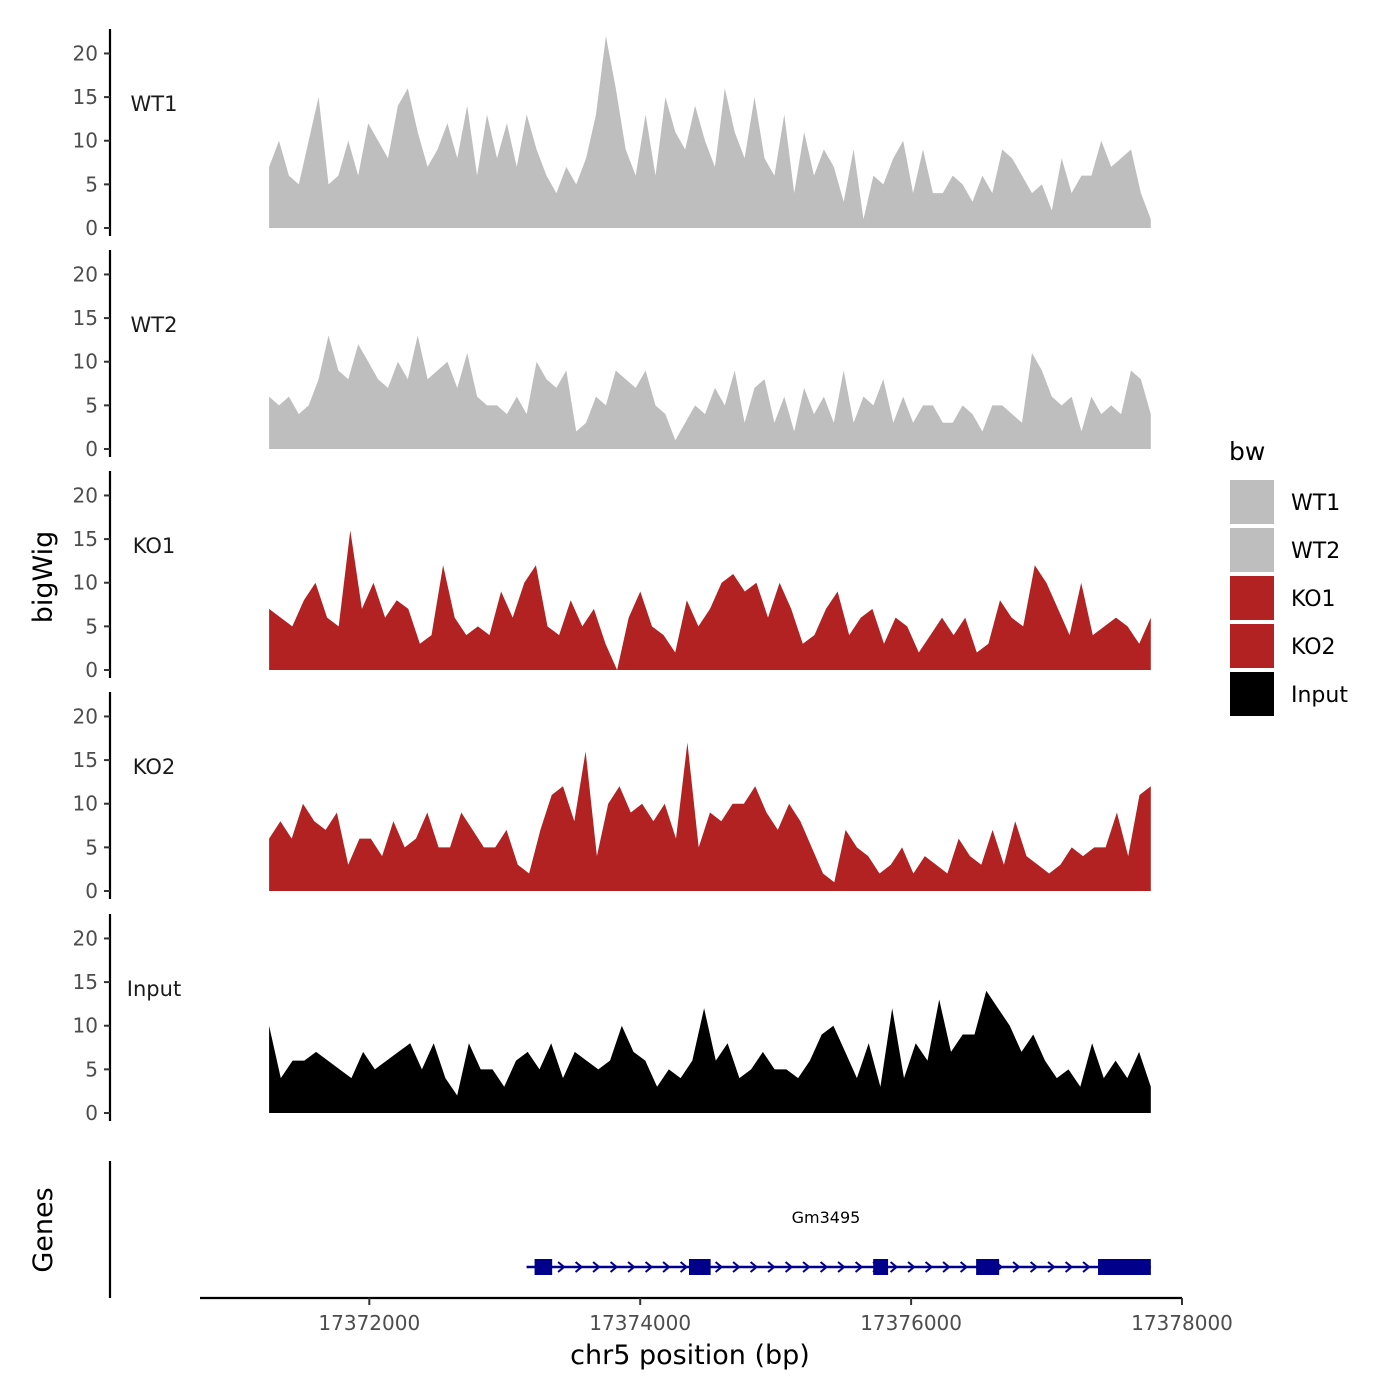 The image size is (1400, 1400). What do you see at coordinates (1252, 646) in the screenshot?
I see `legend-key-ko2` at bounding box center [1252, 646].